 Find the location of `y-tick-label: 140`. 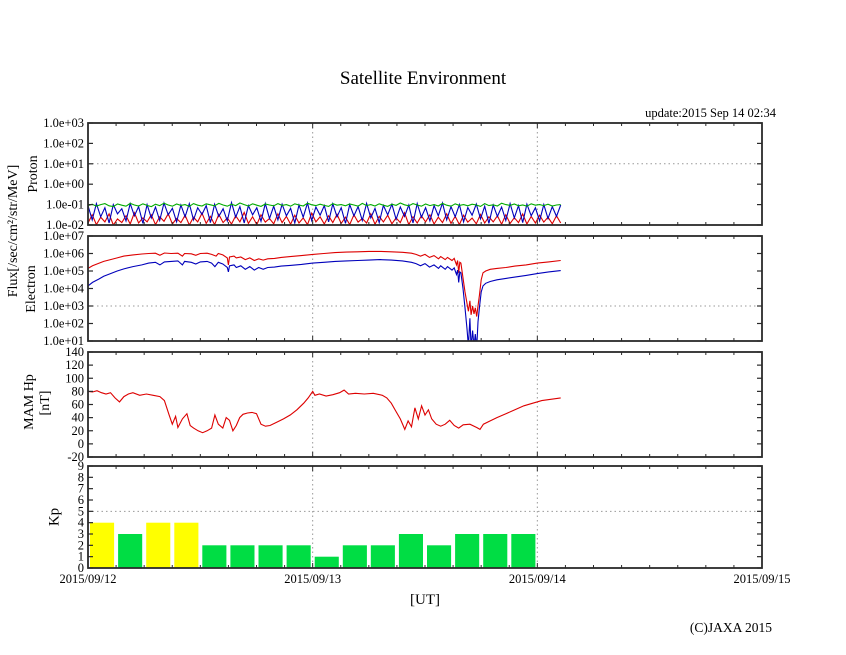

y-tick-label: 140 is located at coordinates (74, 352).